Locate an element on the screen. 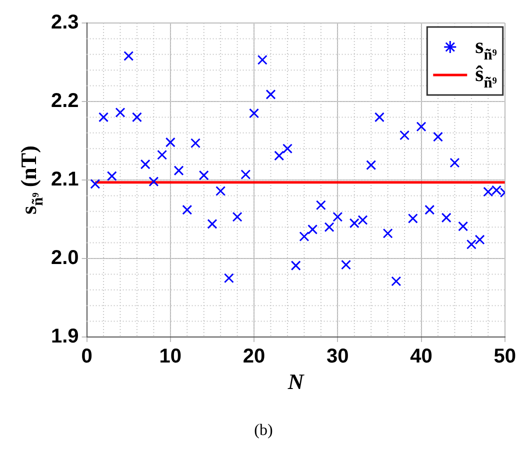 The width and height of the screenshot is (527, 470). y-axis-title: sñ⁹ (nT) is located at coordinates (31, 180).